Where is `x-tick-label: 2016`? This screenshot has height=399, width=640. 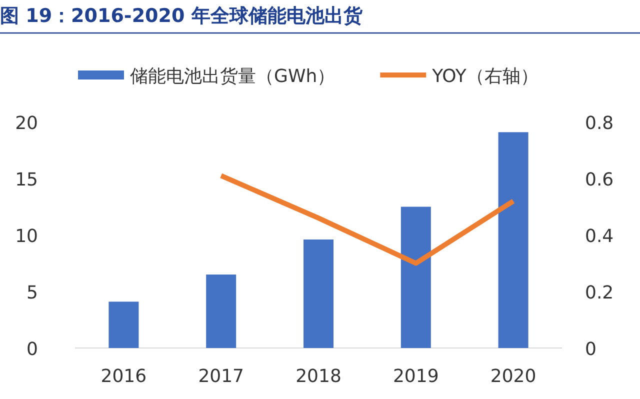 x-tick-label: 2016 is located at coordinates (123, 376).